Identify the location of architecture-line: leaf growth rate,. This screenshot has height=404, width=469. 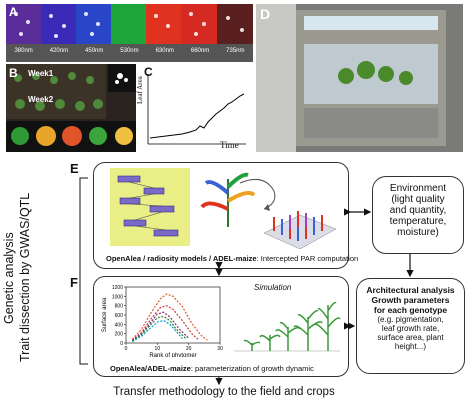
(410, 328).